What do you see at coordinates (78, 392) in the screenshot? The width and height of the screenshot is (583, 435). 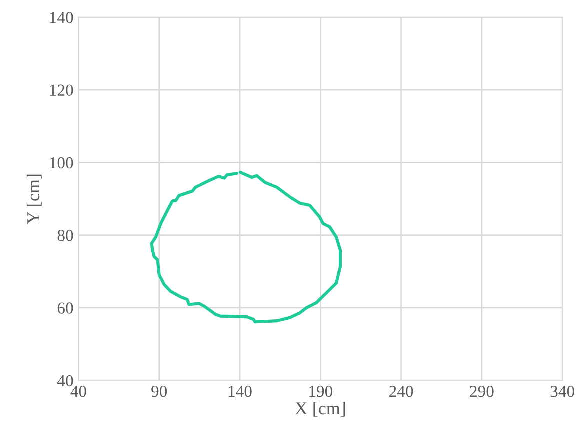 I see `x-tick-label: 40` at bounding box center [78, 392].